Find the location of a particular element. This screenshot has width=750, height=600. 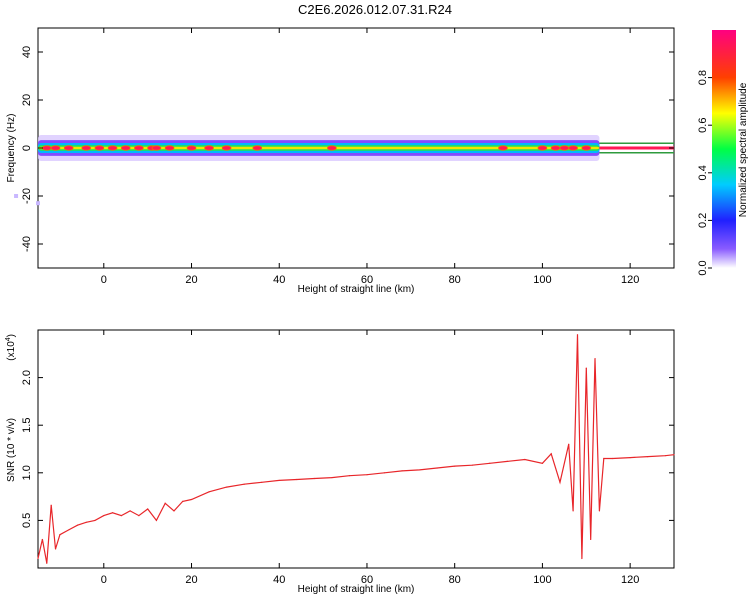

spectrogram-y-label: Frequency (Hz) is located at coordinates (11, 148).